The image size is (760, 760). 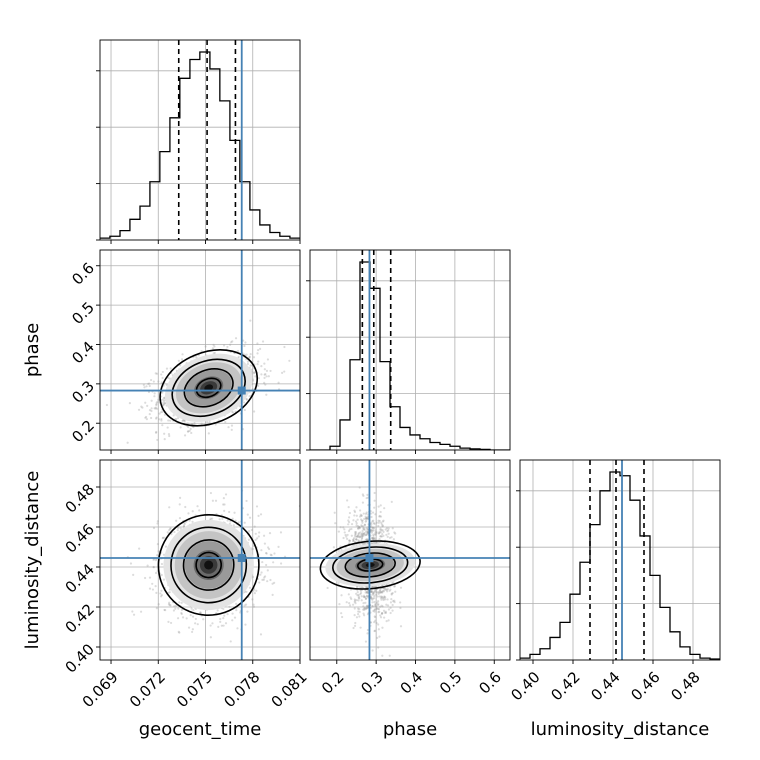 I want to click on hist-panel-geocent_time, so click(x=198, y=140).